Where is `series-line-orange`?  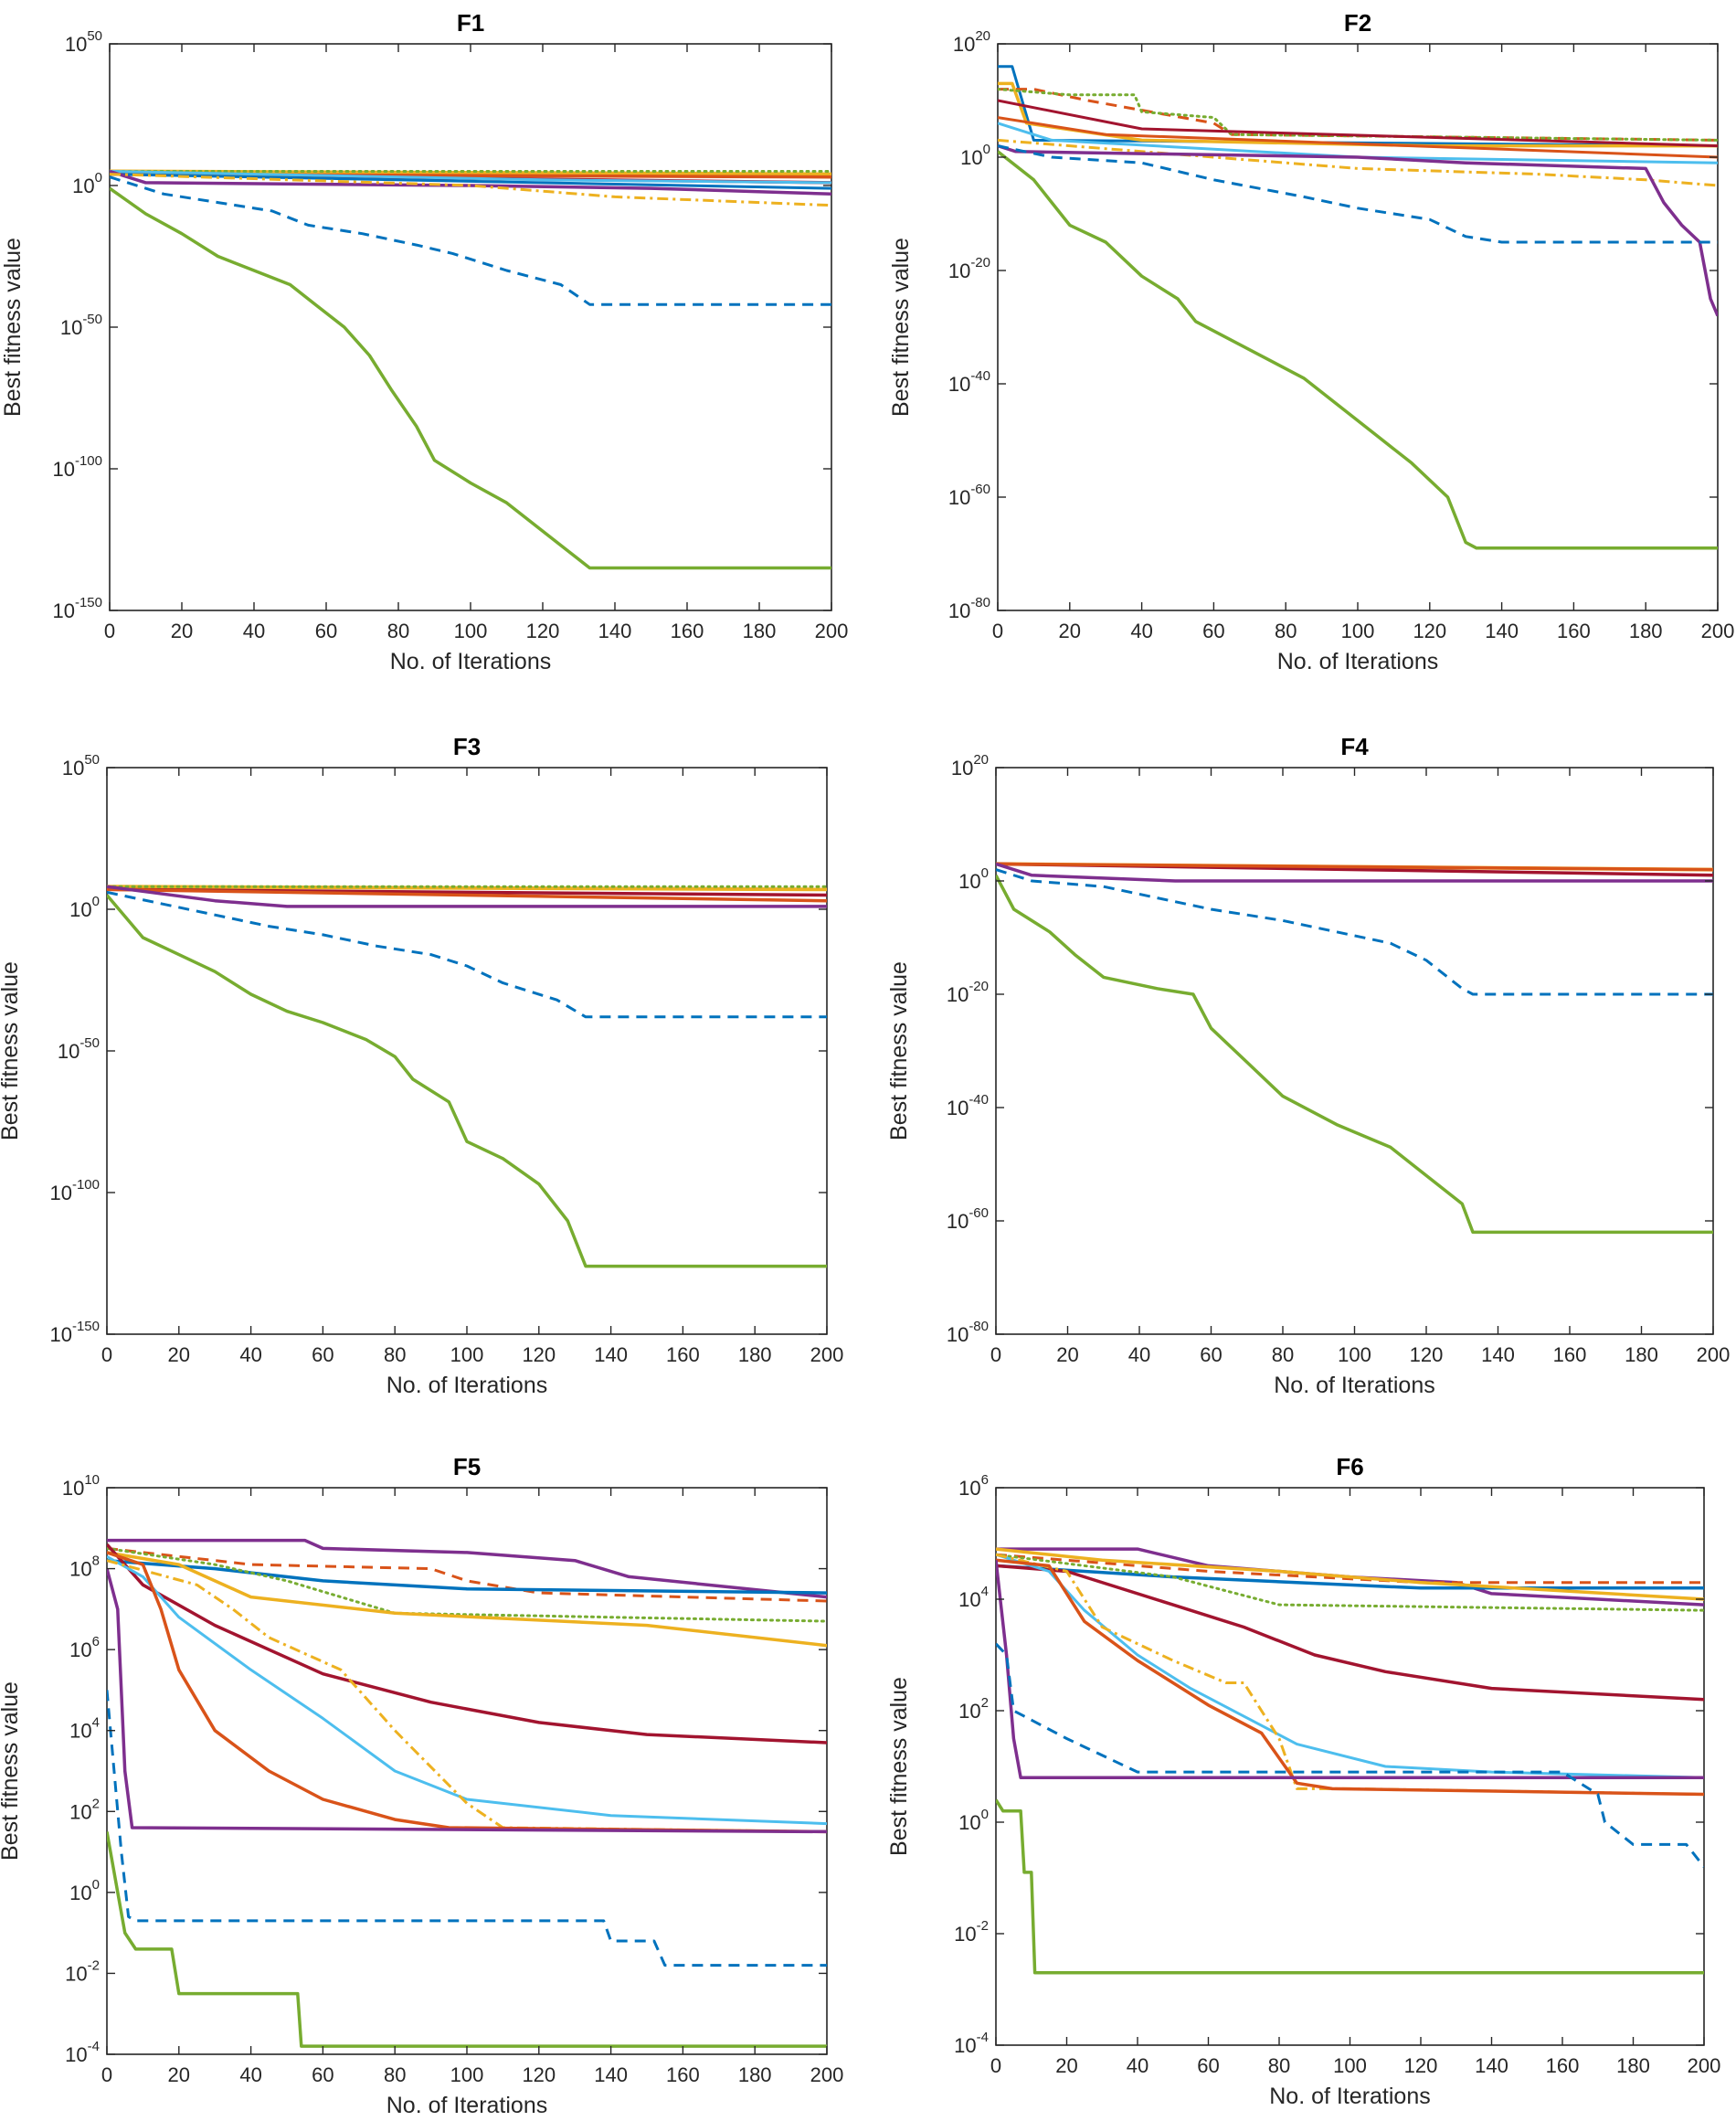 series-line-orange is located at coordinates (467, 1599).